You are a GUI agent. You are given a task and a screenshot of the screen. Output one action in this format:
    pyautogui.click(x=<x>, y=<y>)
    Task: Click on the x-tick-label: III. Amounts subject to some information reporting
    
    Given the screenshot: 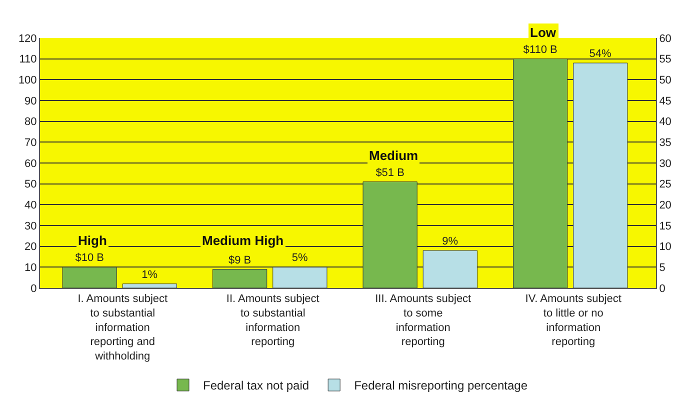 What is the action you would take?
    pyautogui.click(x=423, y=320)
    